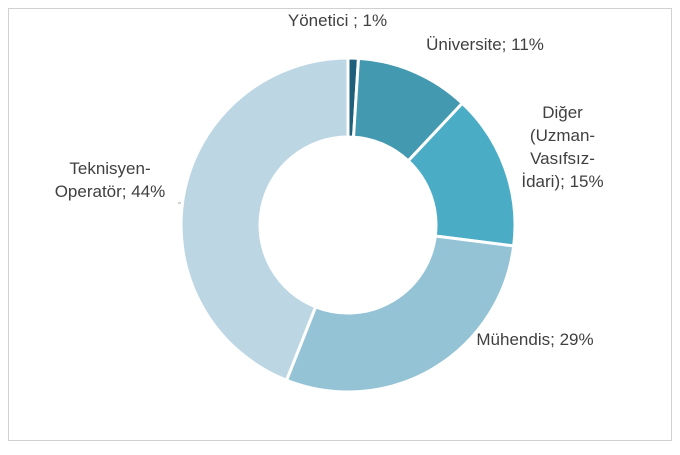 The image size is (680, 455). Describe the element at coordinates (400, 314) in the screenshot. I see `donut-slice` at that location.